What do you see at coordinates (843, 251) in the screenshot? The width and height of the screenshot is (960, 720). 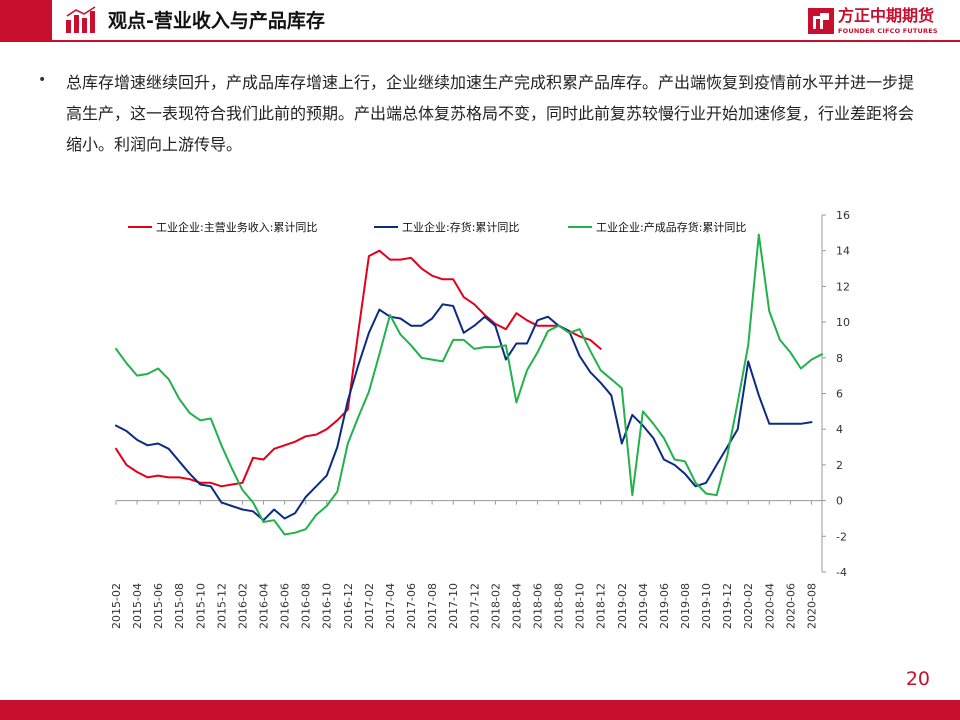 I see `y-tick-label: 14` at bounding box center [843, 251].